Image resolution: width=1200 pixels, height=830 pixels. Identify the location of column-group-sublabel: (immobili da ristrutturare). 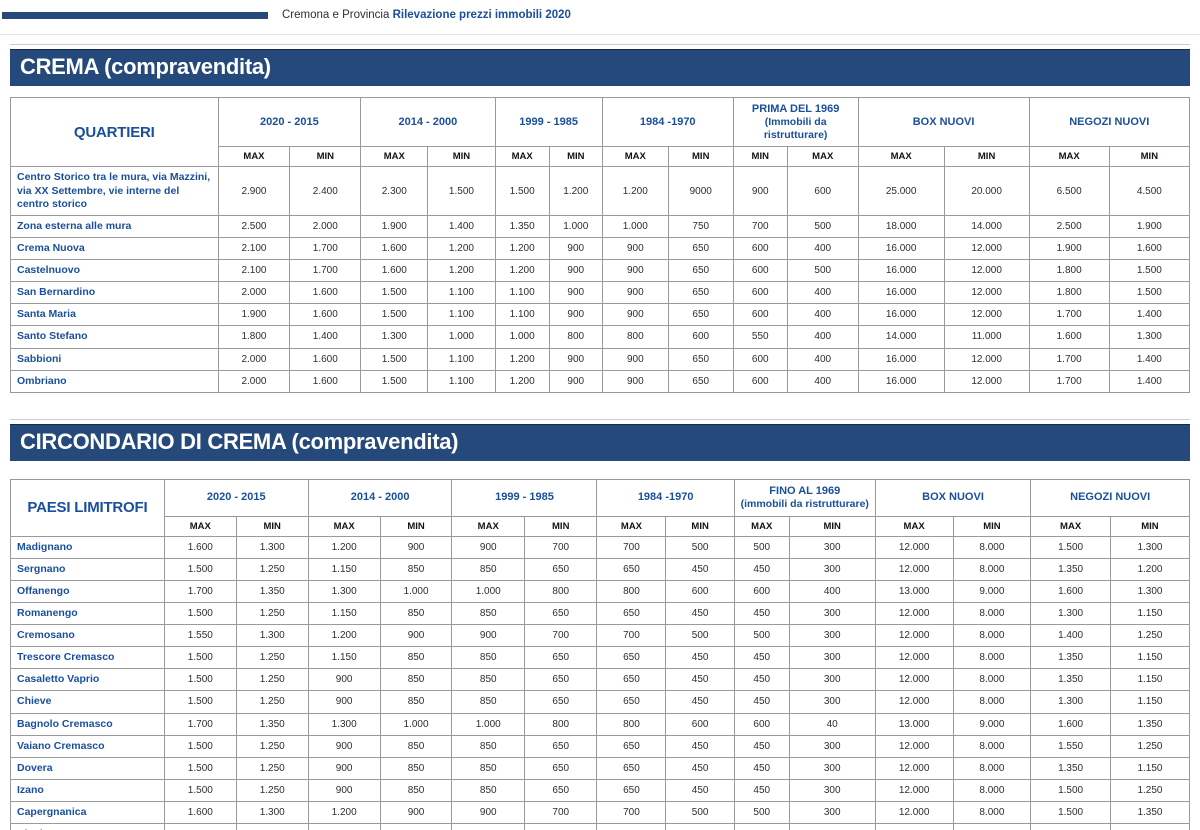
(804, 503).